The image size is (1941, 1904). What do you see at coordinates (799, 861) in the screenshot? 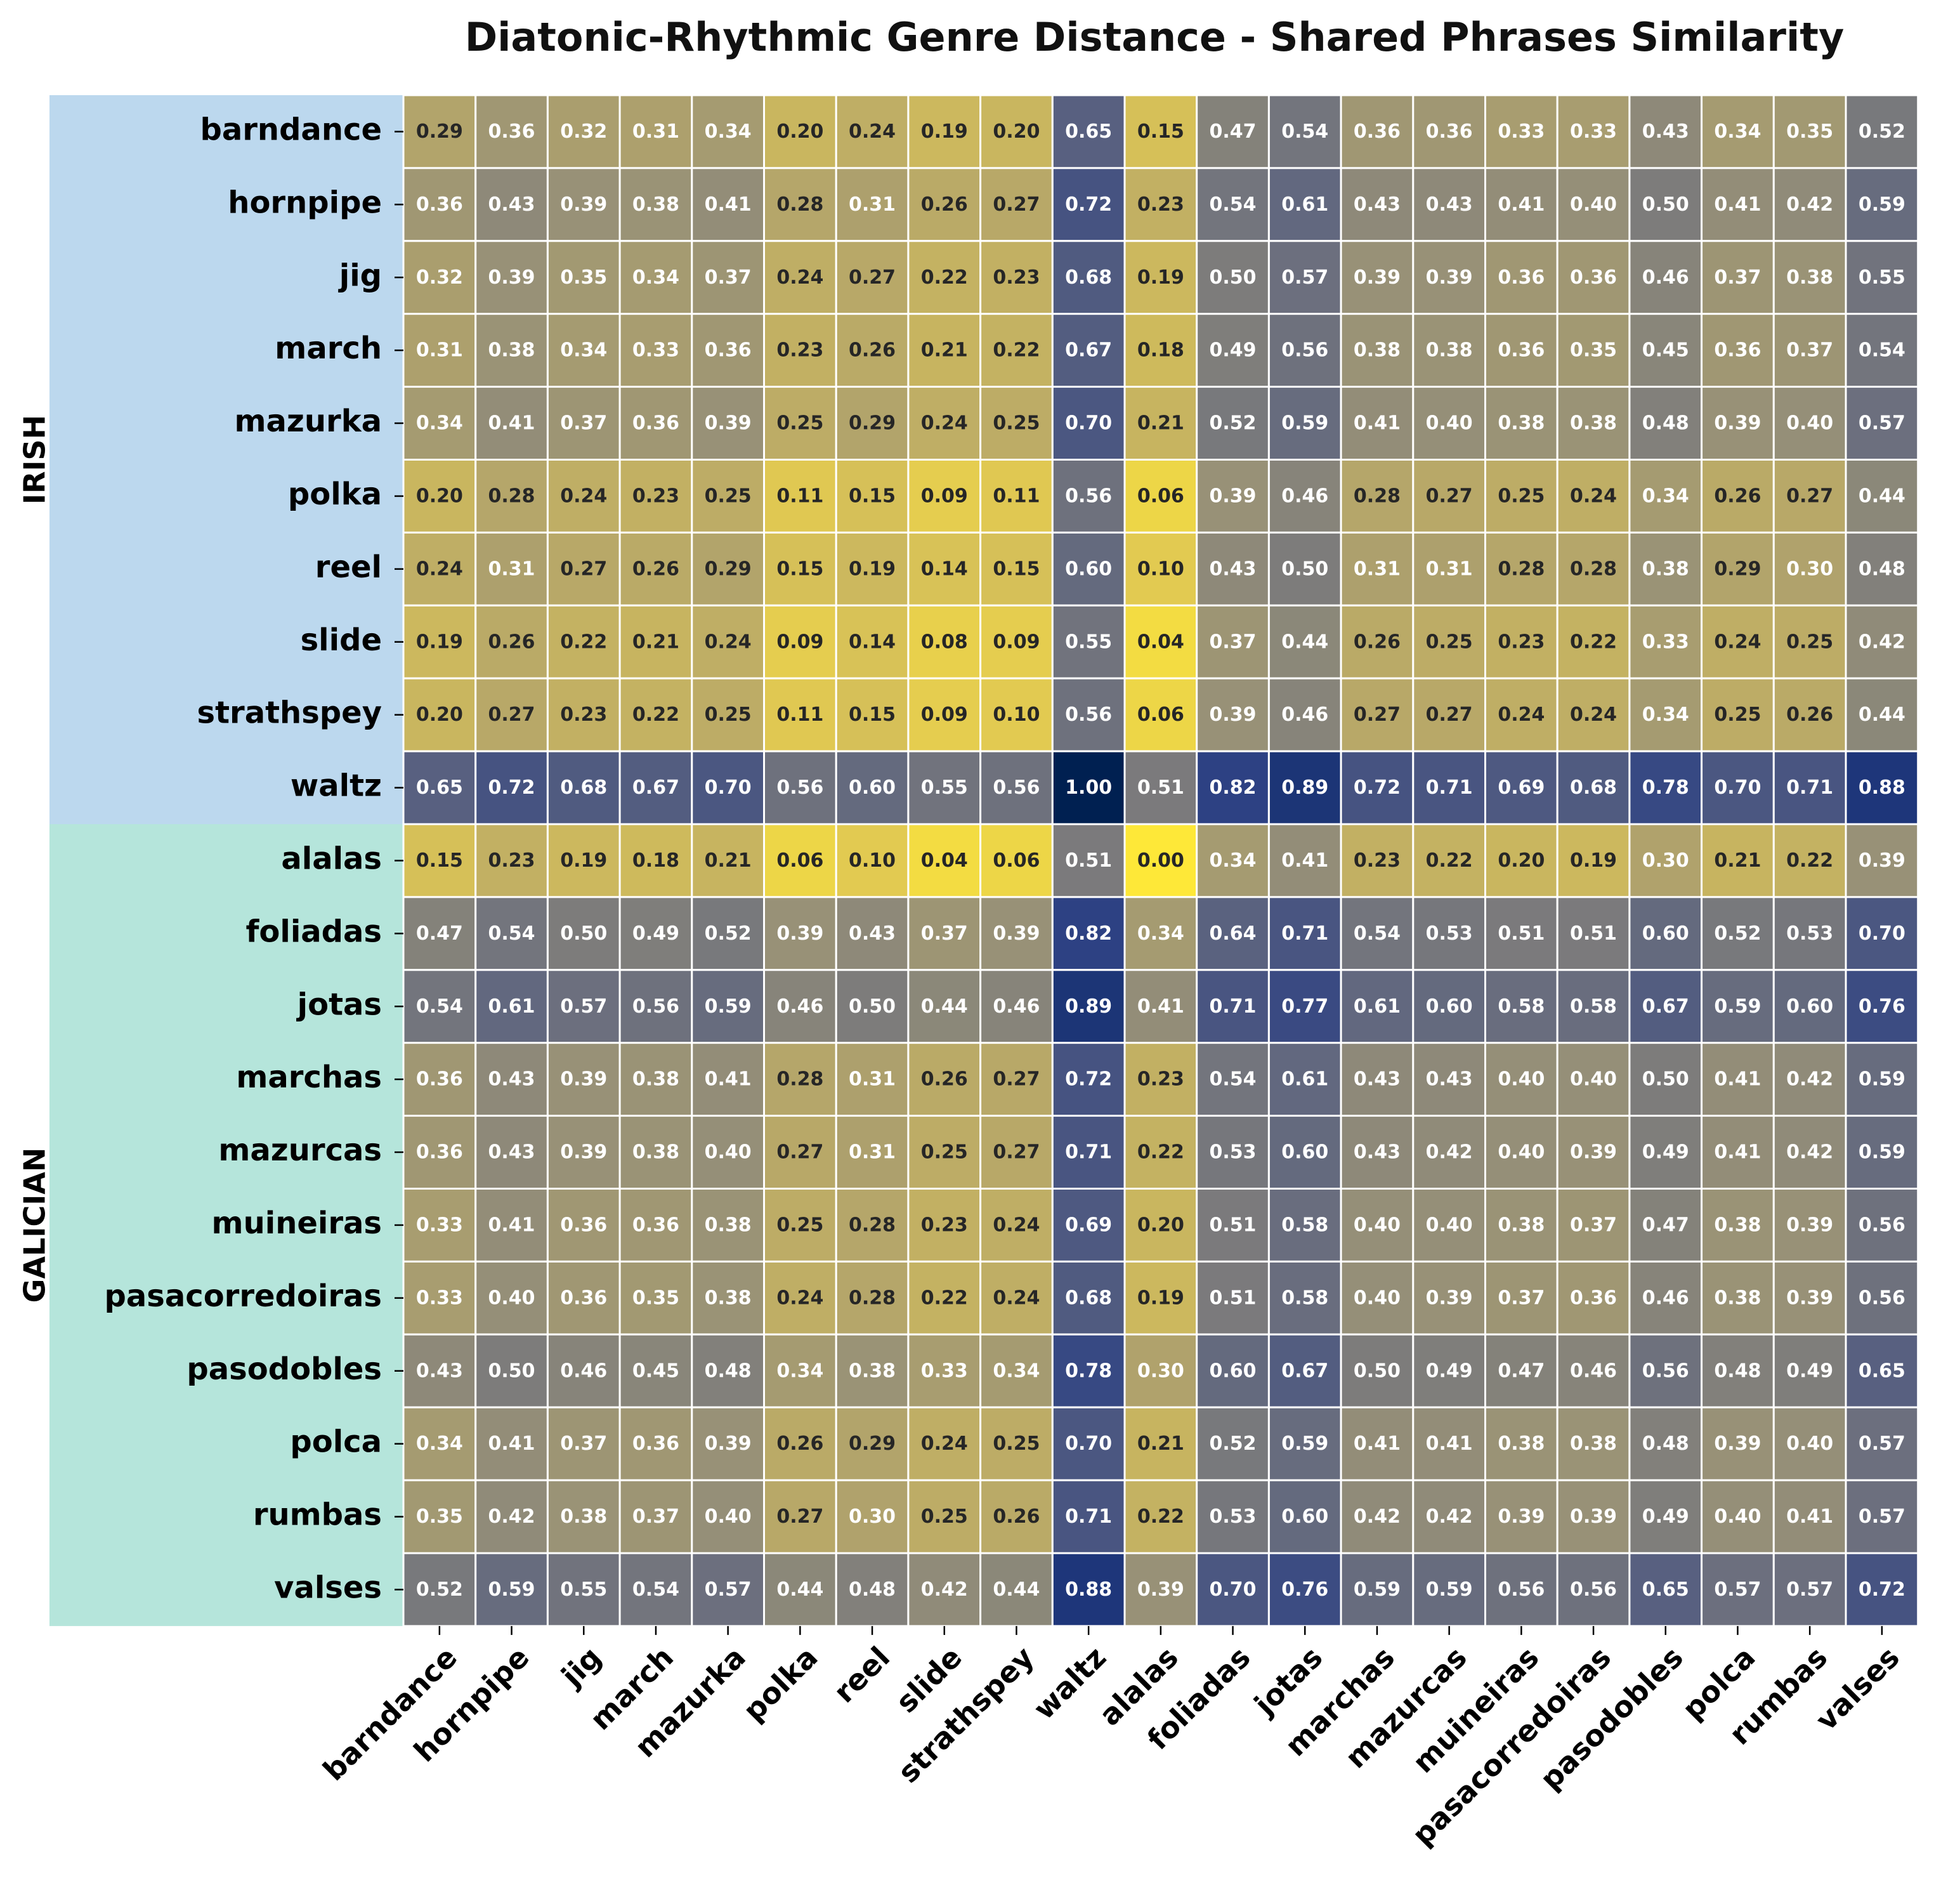
I see `cell-value-label: 0.06` at bounding box center [799, 861].